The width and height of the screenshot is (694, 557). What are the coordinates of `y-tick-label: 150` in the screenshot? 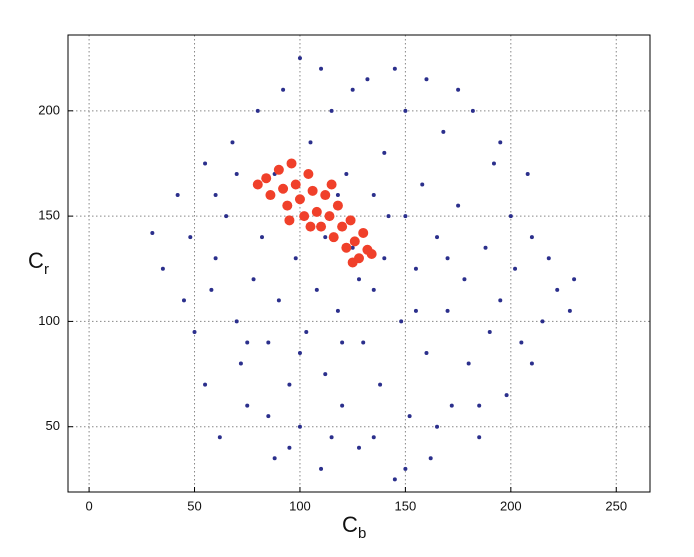 It's located at (49, 215).